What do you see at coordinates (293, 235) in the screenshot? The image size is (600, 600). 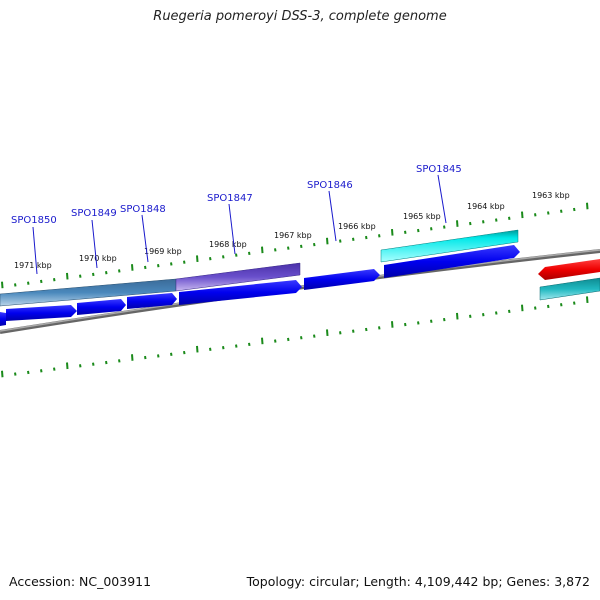 I see `kbp-label: 1967 kbp` at bounding box center [293, 235].